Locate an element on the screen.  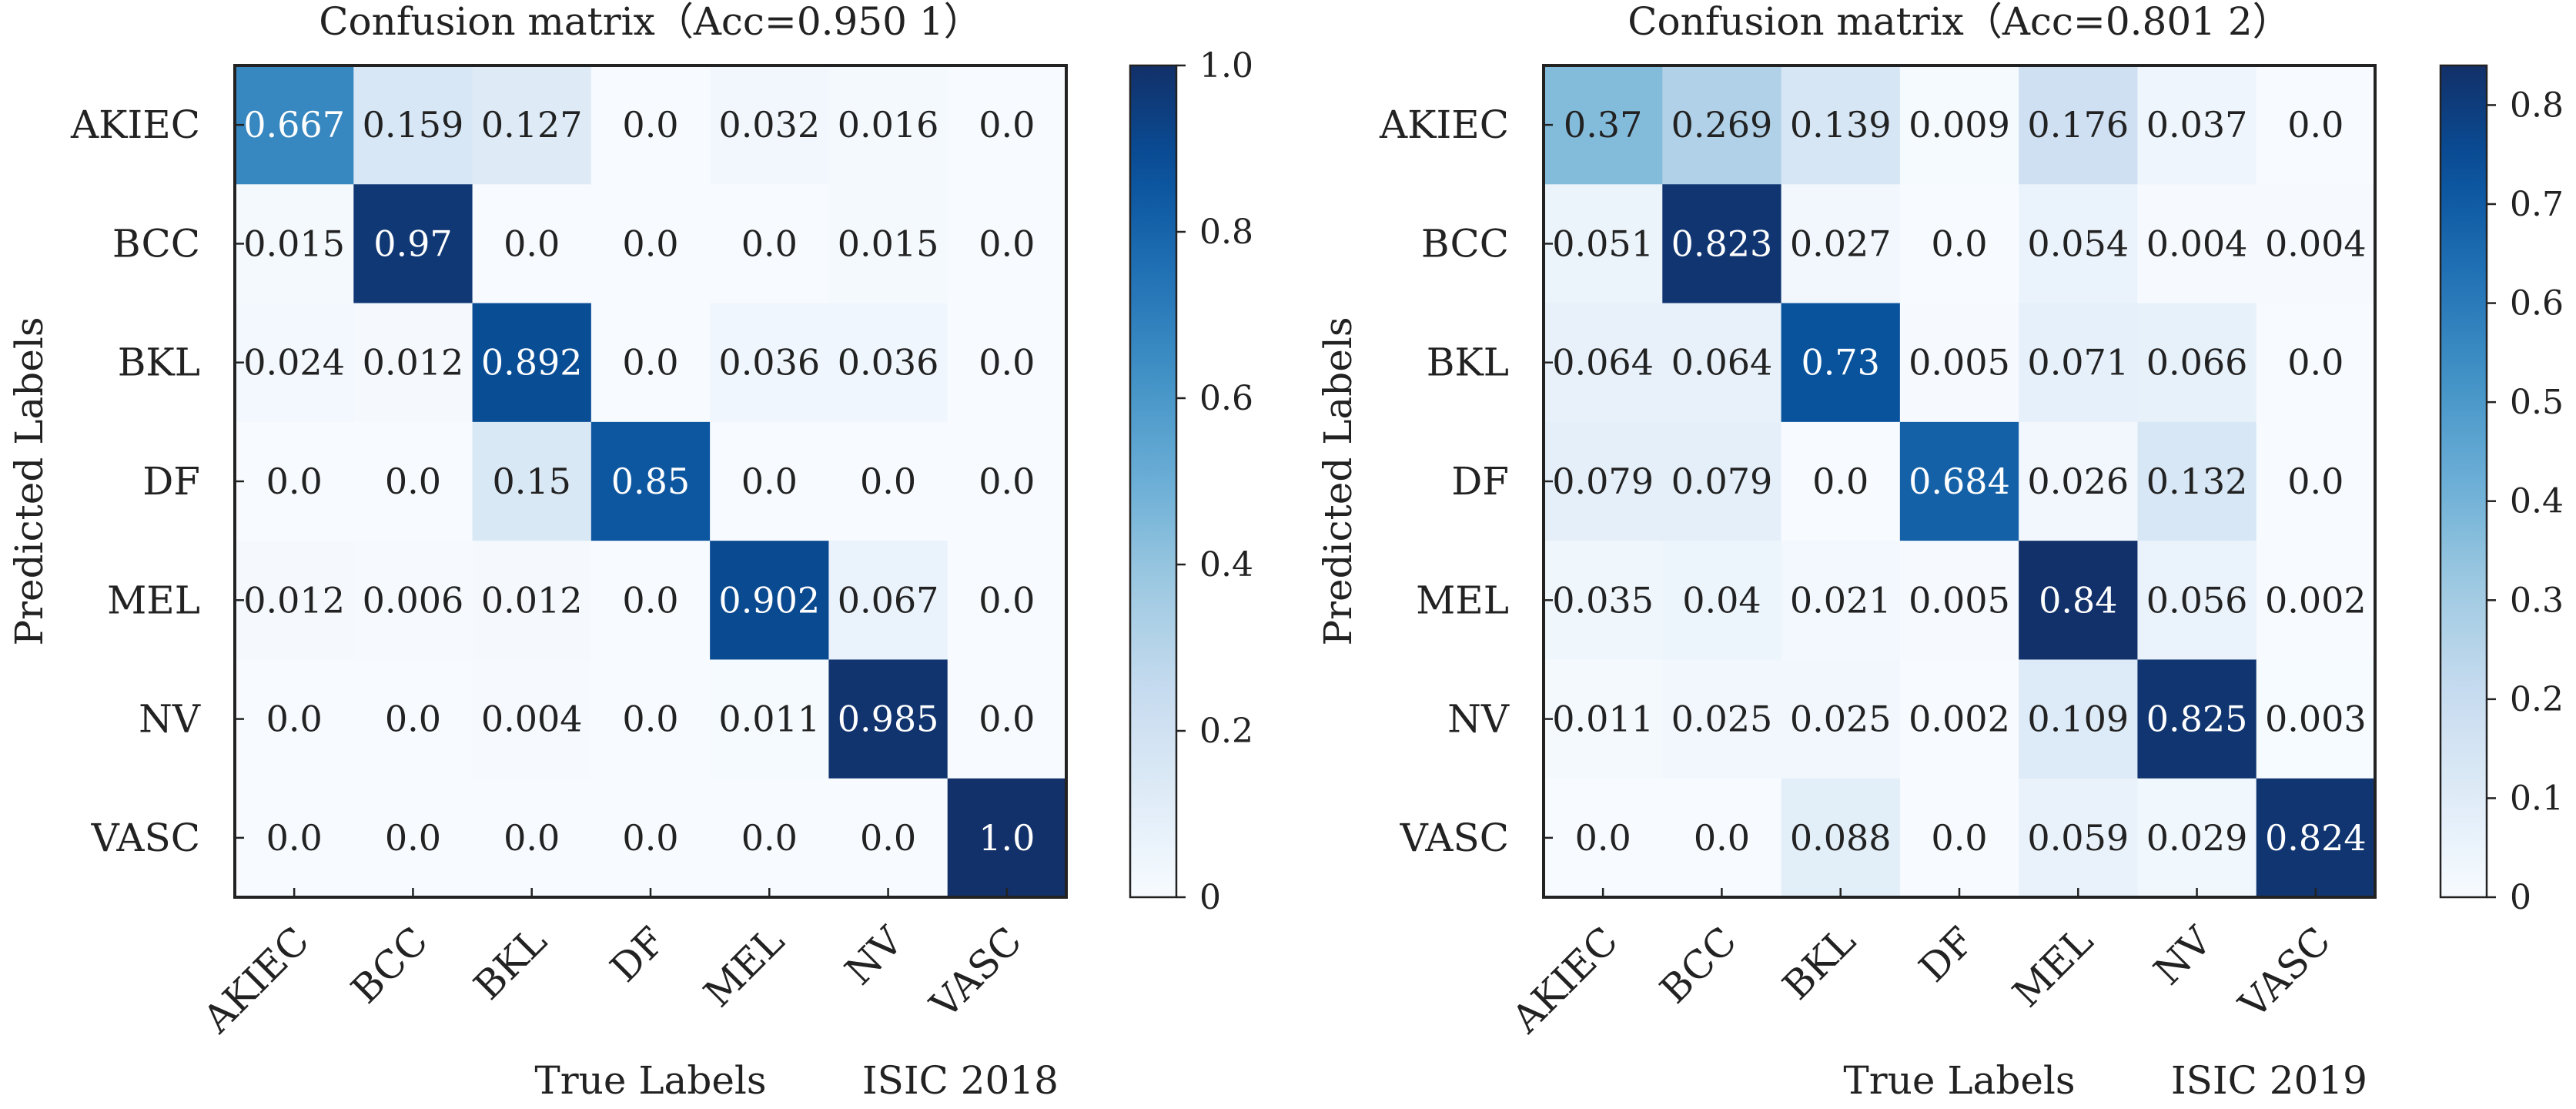
colorbar-tick-label: 0.7 is located at coordinates (2537, 204).